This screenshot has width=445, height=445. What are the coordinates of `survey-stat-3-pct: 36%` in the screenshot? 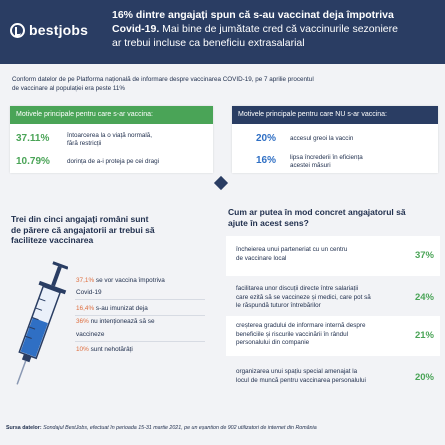 It's located at (82, 321).